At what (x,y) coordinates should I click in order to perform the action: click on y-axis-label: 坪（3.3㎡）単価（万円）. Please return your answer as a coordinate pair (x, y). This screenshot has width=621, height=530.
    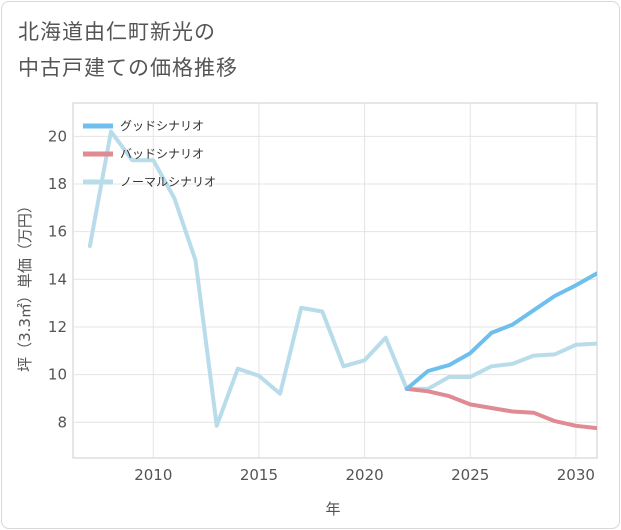
    Looking at the image, I should click on (25, 285).